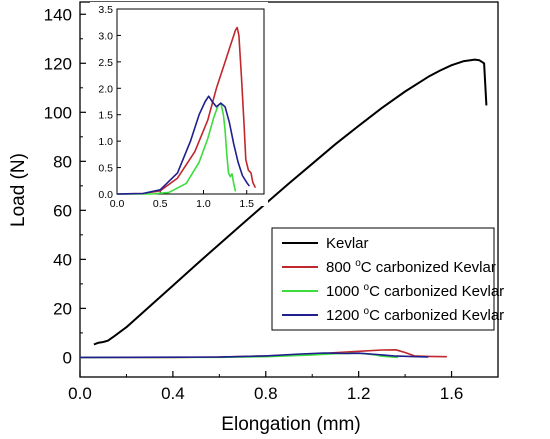  I want to click on inset-ticks: 0.0 0.5 1.0 1.5 0.0 0.5 1.0 1.5 2.0 2.5 3.0 3.5, so click(176, 107).